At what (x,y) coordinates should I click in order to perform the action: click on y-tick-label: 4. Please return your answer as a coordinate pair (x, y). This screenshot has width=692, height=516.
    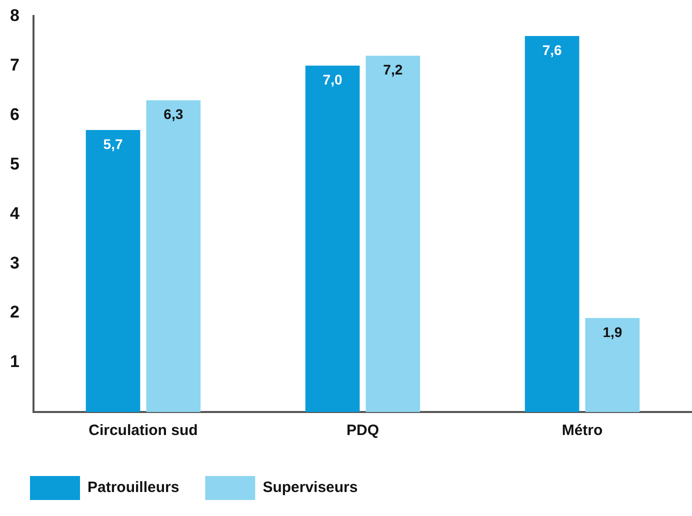
    Looking at the image, I should click on (15, 213).